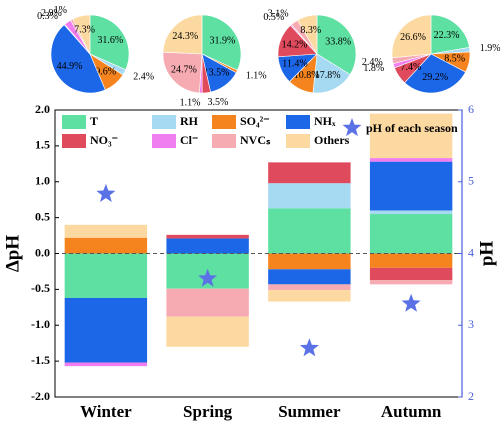 The height and width of the screenshot is (425, 500). Describe the element at coordinates (208, 411) in the screenshot. I see `x-tick-label: Spring` at that location.